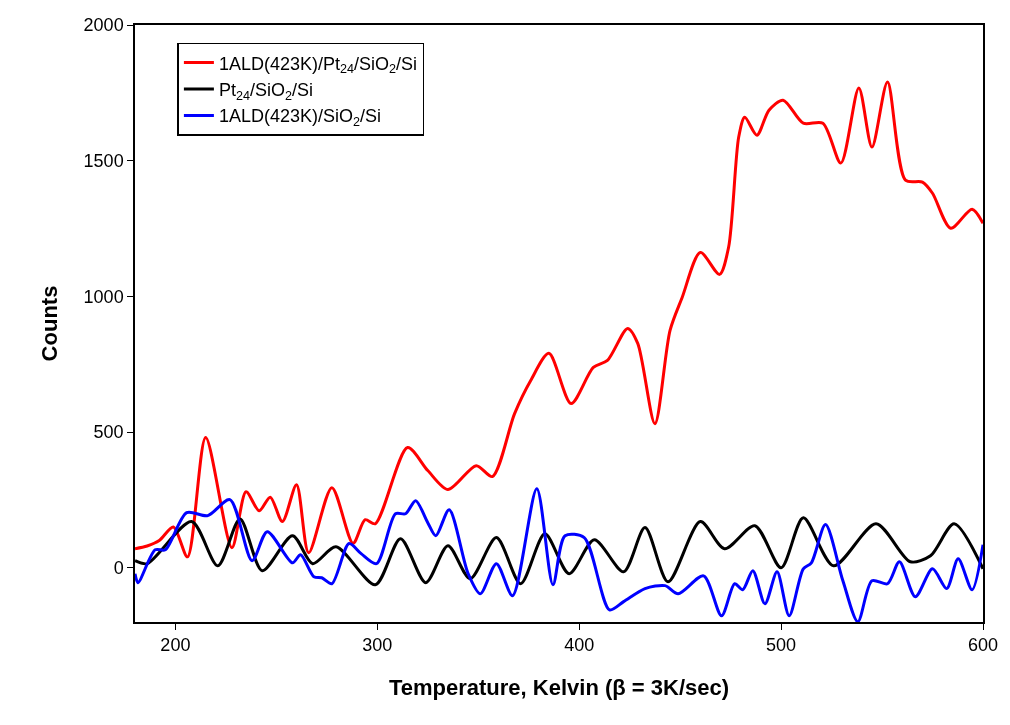 The height and width of the screenshot is (725, 1010). Describe the element at coordinates (983, 645) in the screenshot. I see `x-tick-label: 600` at that location.